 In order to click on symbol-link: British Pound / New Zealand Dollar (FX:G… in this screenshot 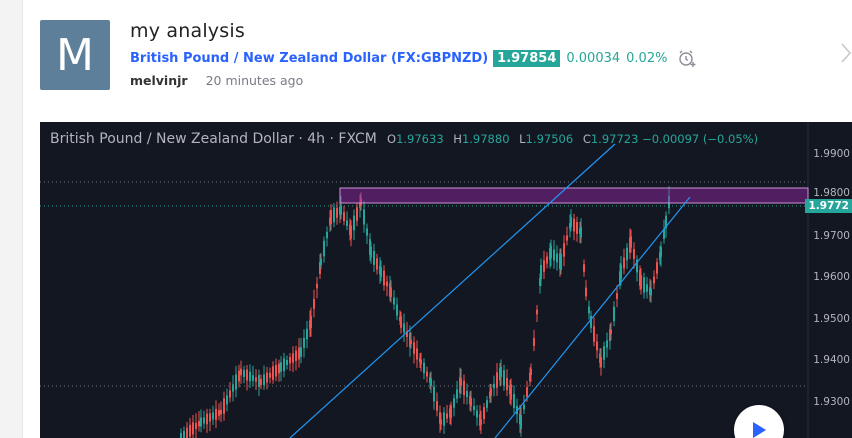, I will do `click(309, 58)`.